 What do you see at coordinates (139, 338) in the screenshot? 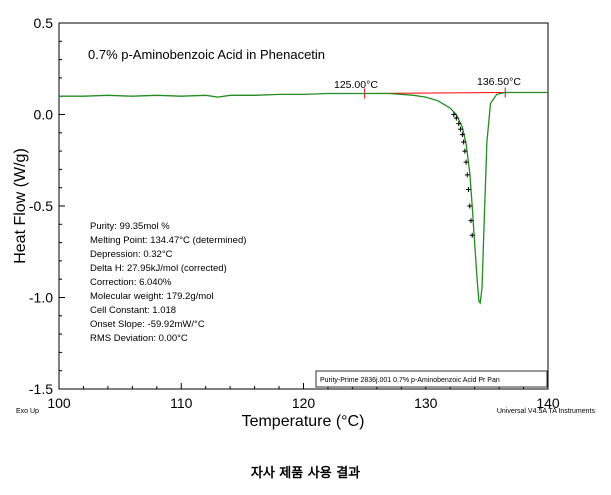
I see `result-line: RMS Deviation: 0.00°C` at bounding box center [139, 338].